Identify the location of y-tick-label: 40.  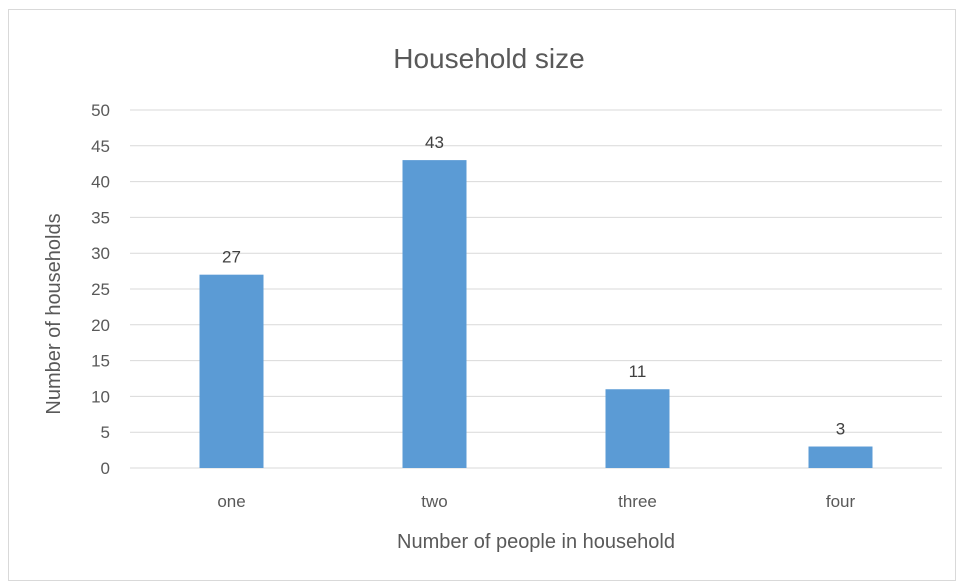
(100, 182).